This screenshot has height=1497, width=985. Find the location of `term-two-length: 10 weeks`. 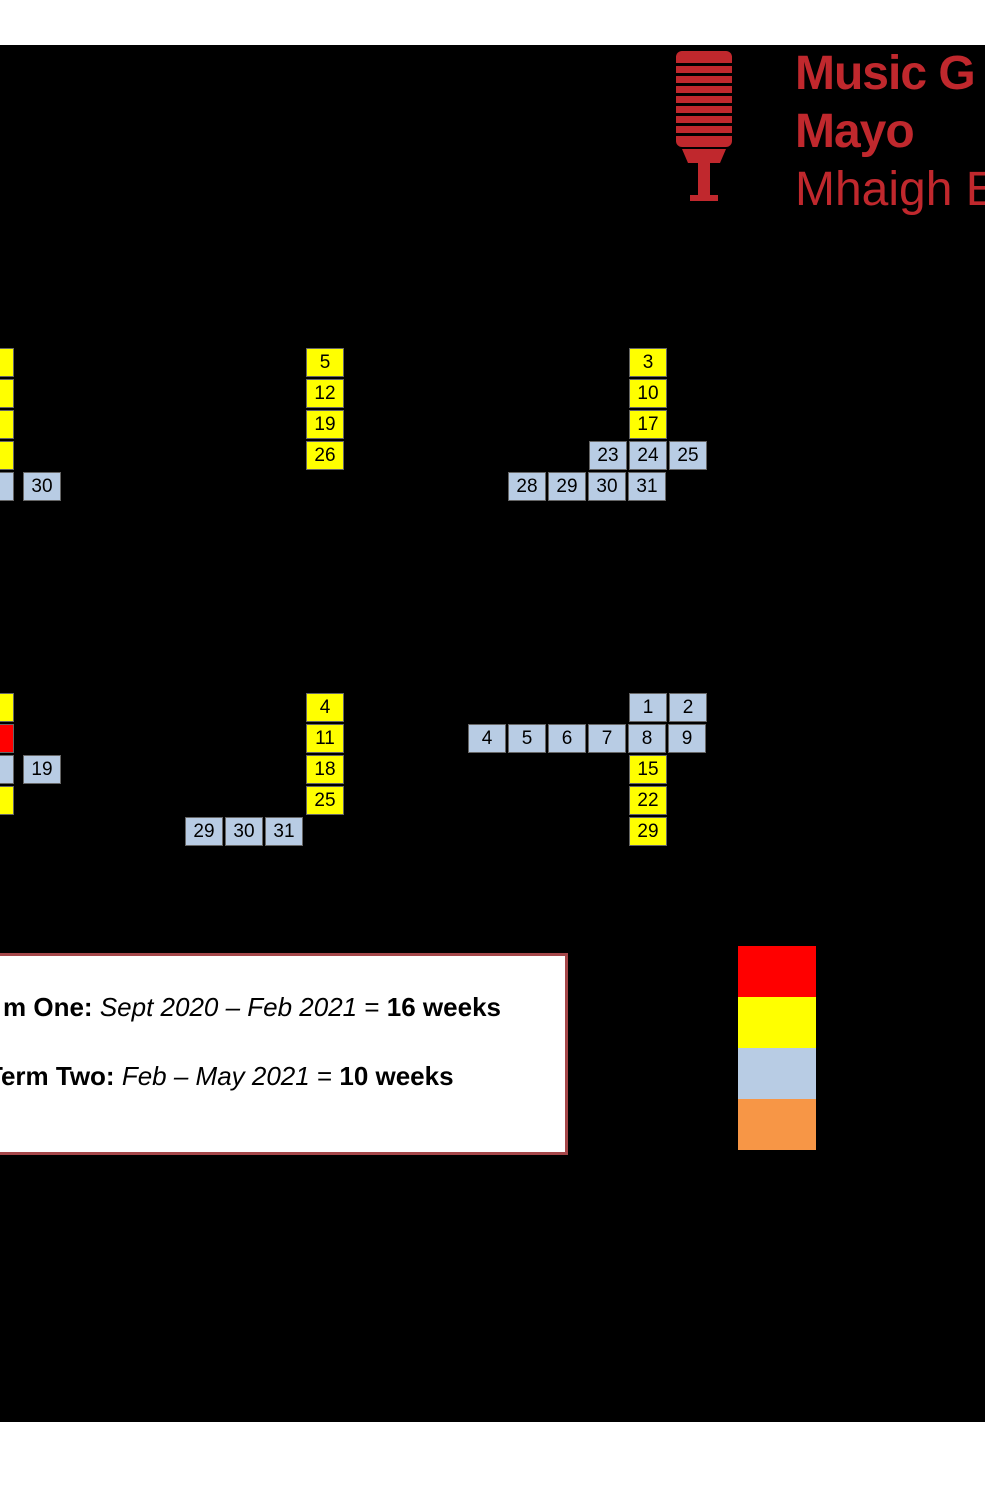

term-two-length: 10 weeks is located at coordinates (396, 1076).